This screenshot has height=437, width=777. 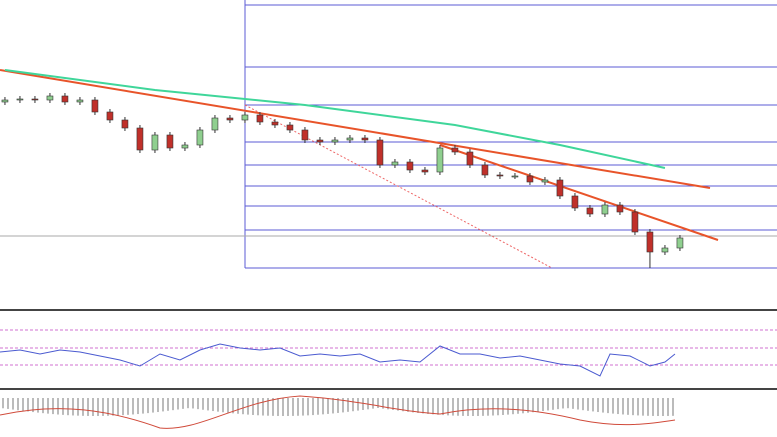 I want to click on rsi-line, so click(x=338, y=360).